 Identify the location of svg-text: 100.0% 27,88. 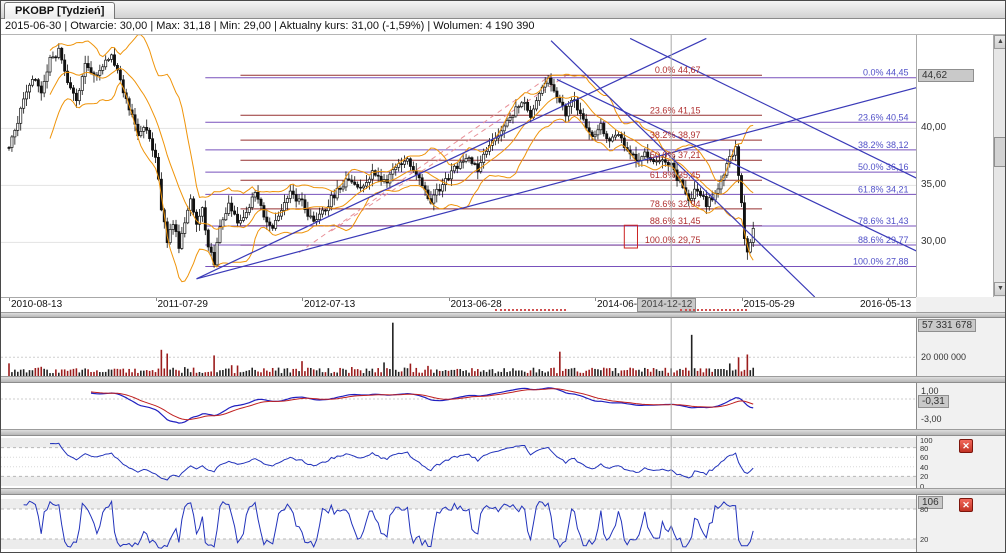
(881, 261).